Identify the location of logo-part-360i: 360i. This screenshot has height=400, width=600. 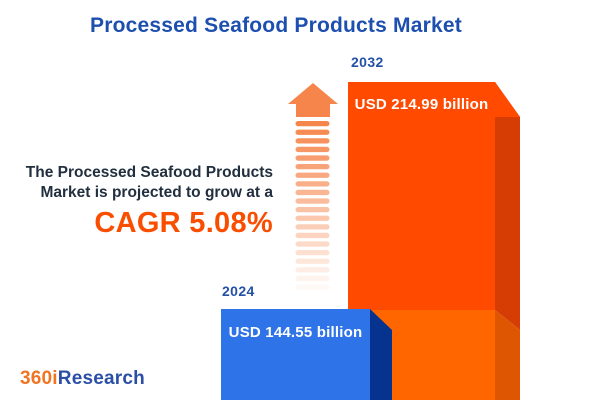
(39, 378).